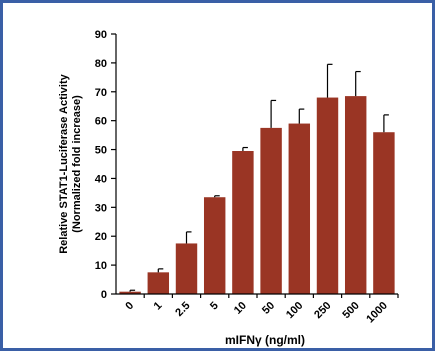 This screenshot has height=354, width=435. I want to click on y-axis-title-line2: (Normalized fold increase), so click(77, 164).